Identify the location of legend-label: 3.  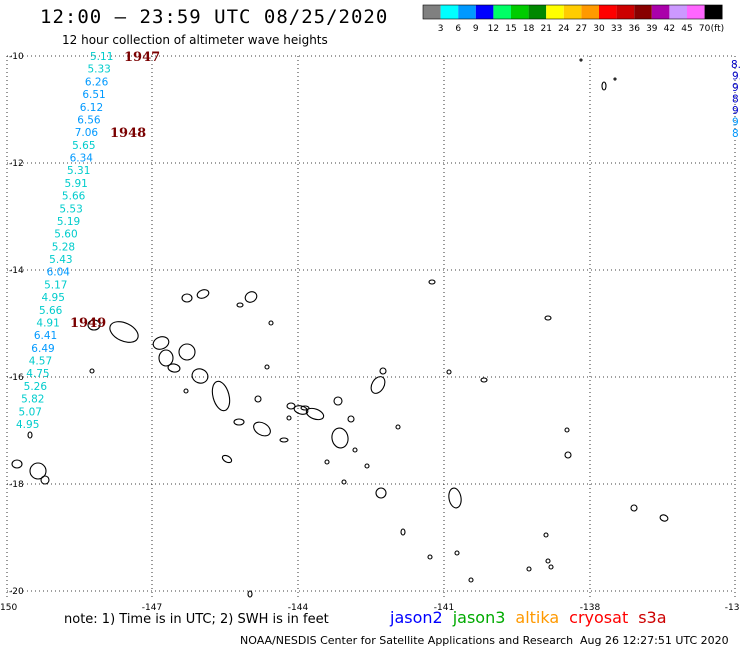
(441, 29).